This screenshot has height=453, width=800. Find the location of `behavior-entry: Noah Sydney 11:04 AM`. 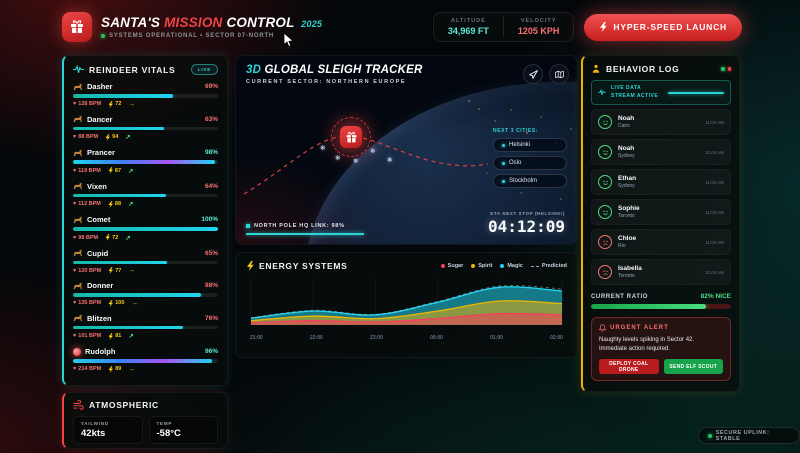

behavior-entry: Noah Sydney 11:04 AM is located at coordinates (661, 152).